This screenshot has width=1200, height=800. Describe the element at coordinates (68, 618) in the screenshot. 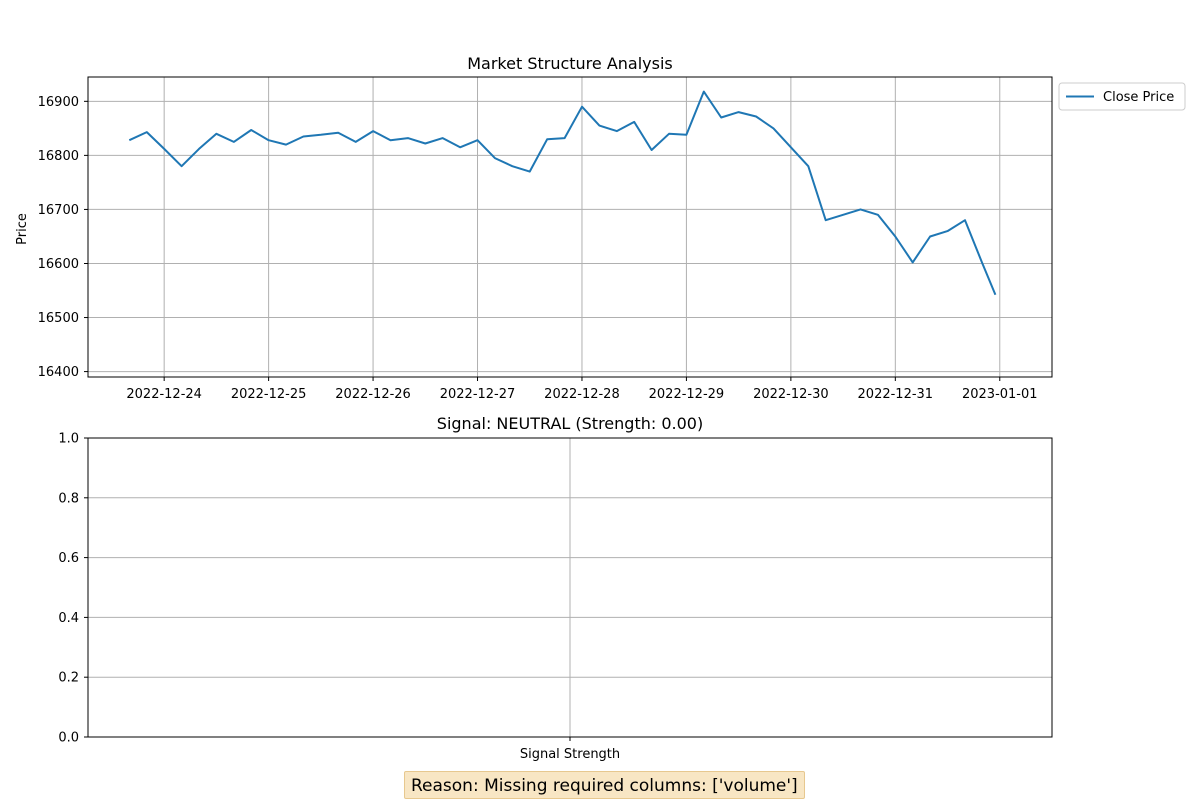

I see `signal-y-tick-label: 0.4` at that location.